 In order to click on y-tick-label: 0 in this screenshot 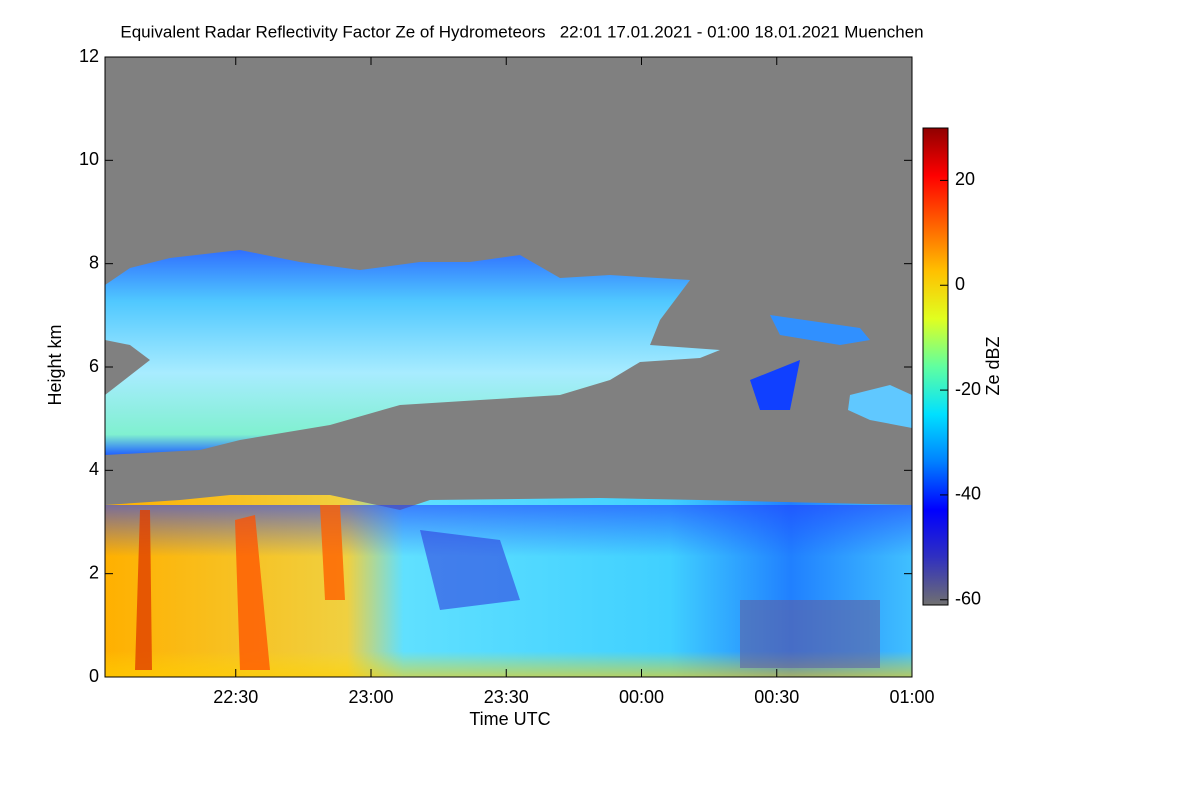, I will do `click(94, 676)`.